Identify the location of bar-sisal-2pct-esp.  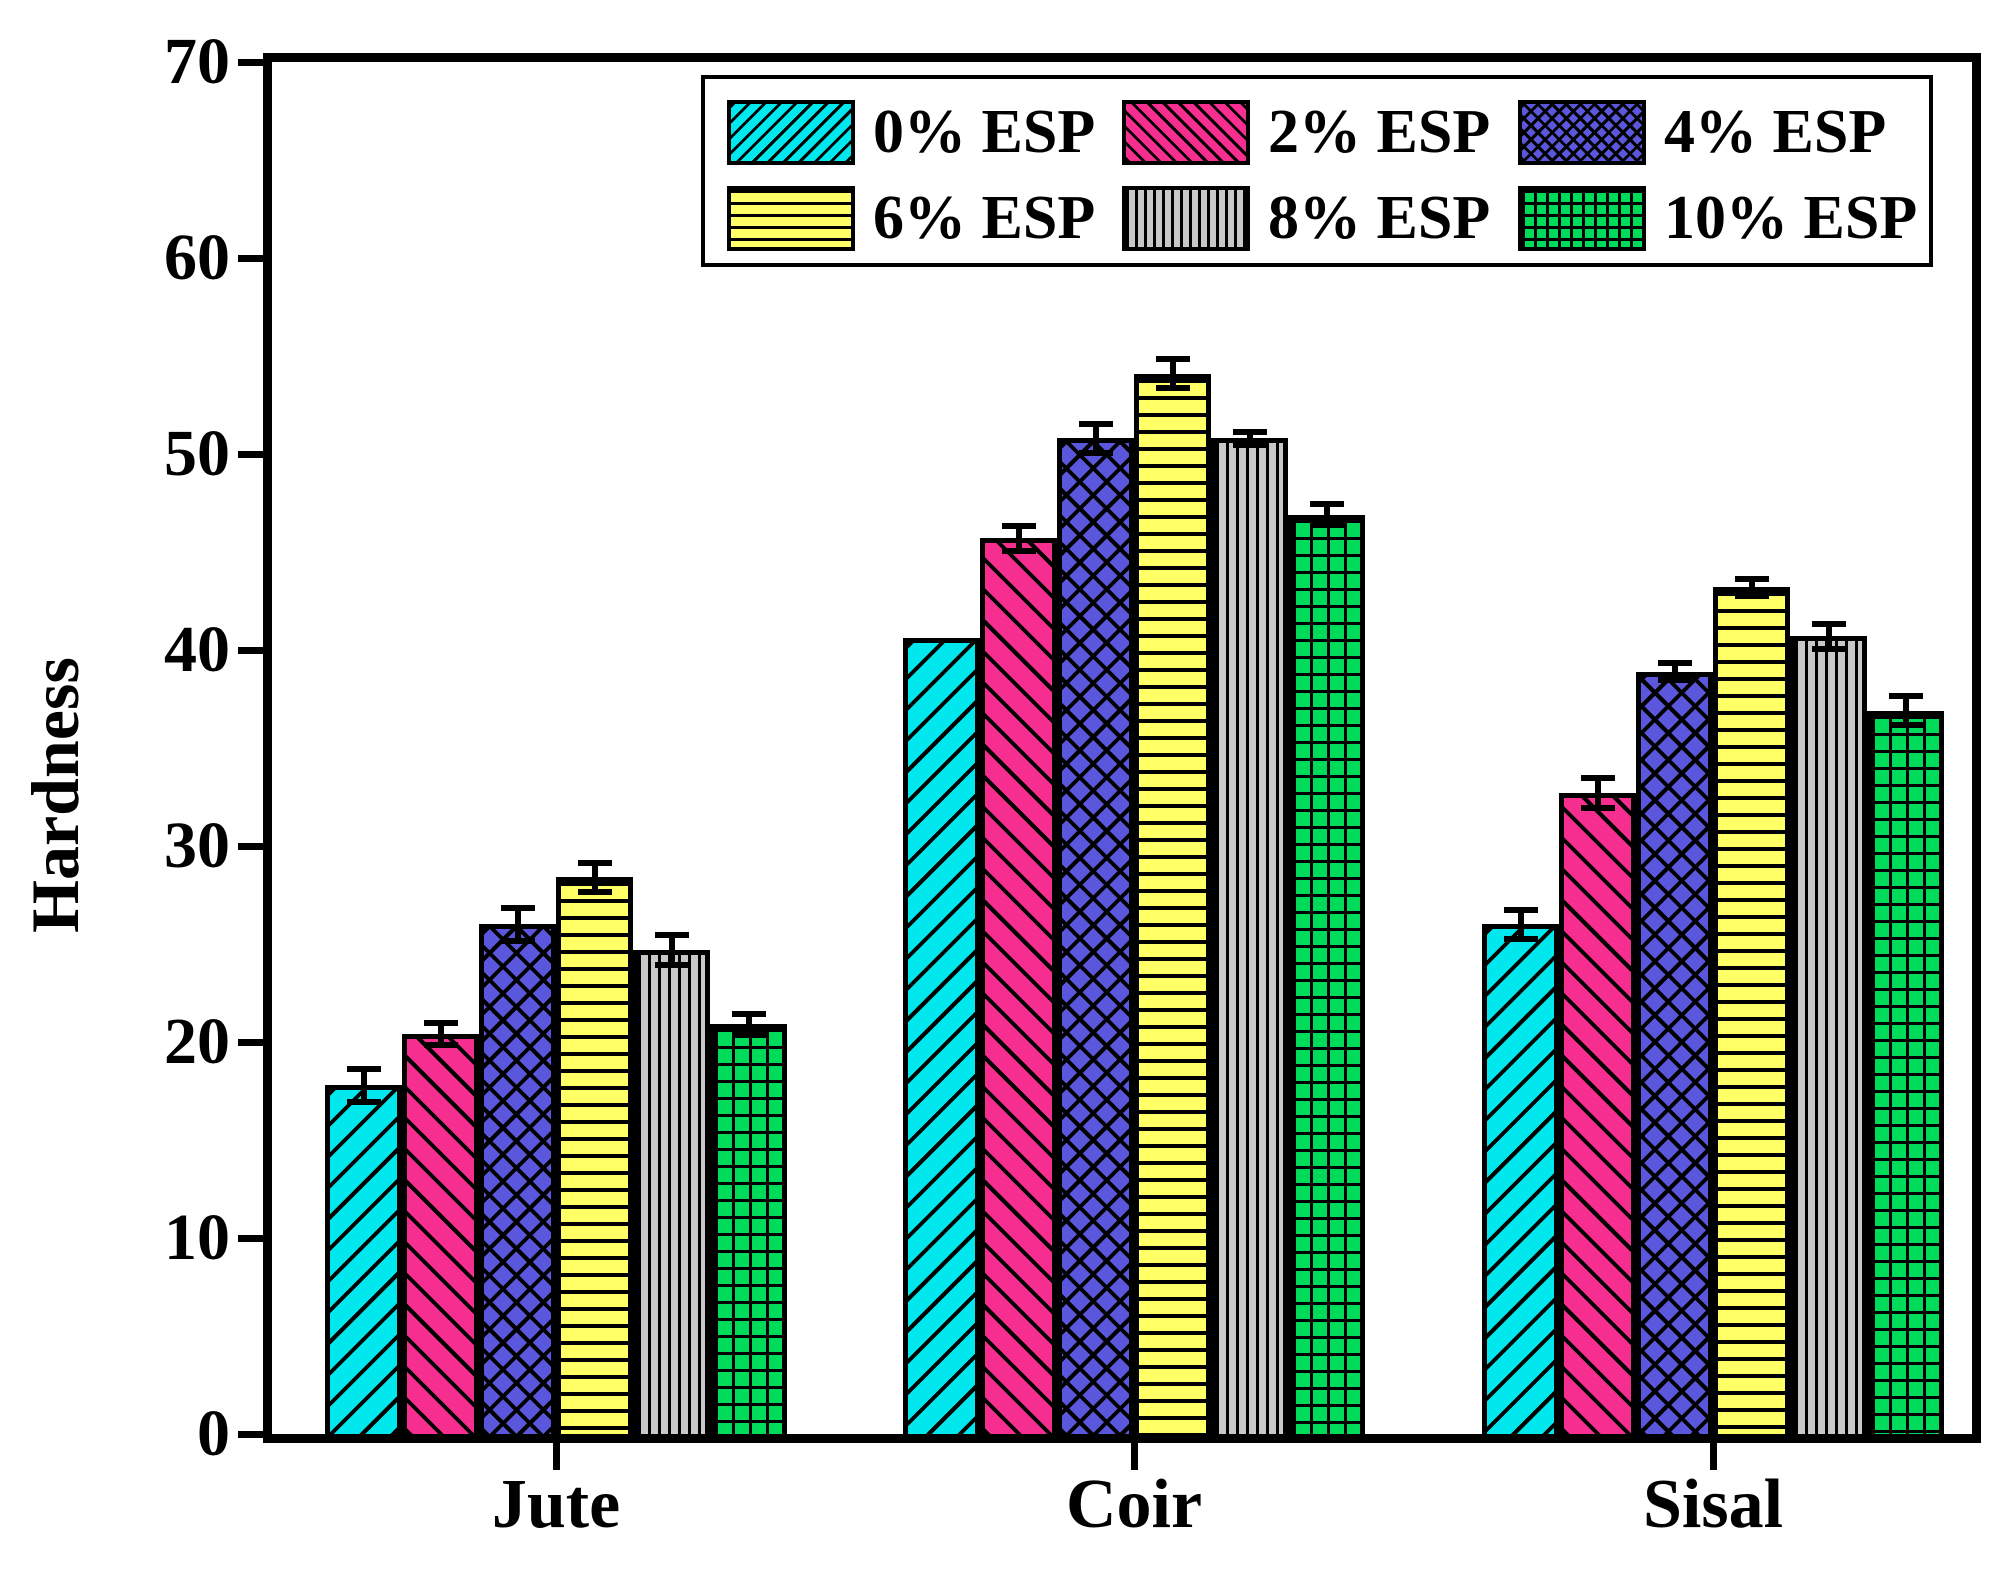
(1597, 1113).